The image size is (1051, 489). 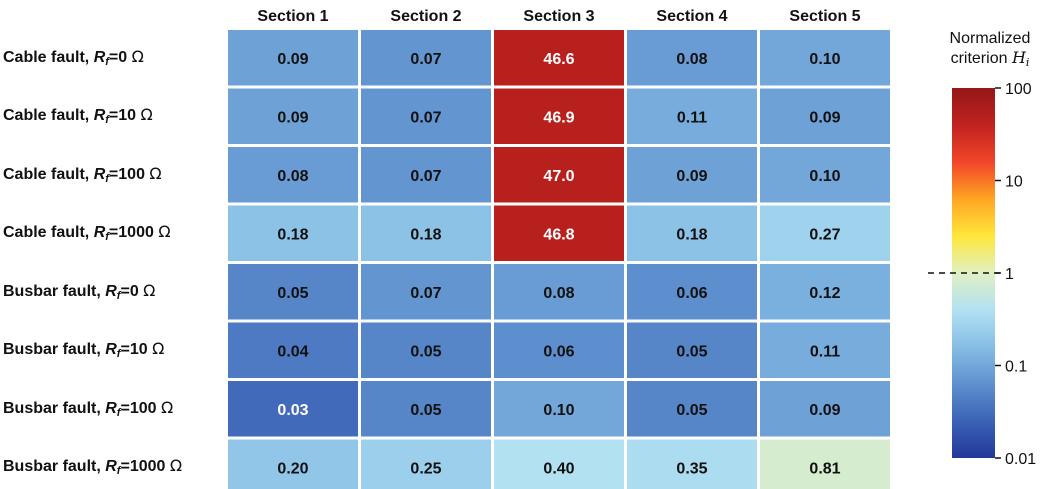 I want to click on column-label: Section 2, so click(x=425, y=16).